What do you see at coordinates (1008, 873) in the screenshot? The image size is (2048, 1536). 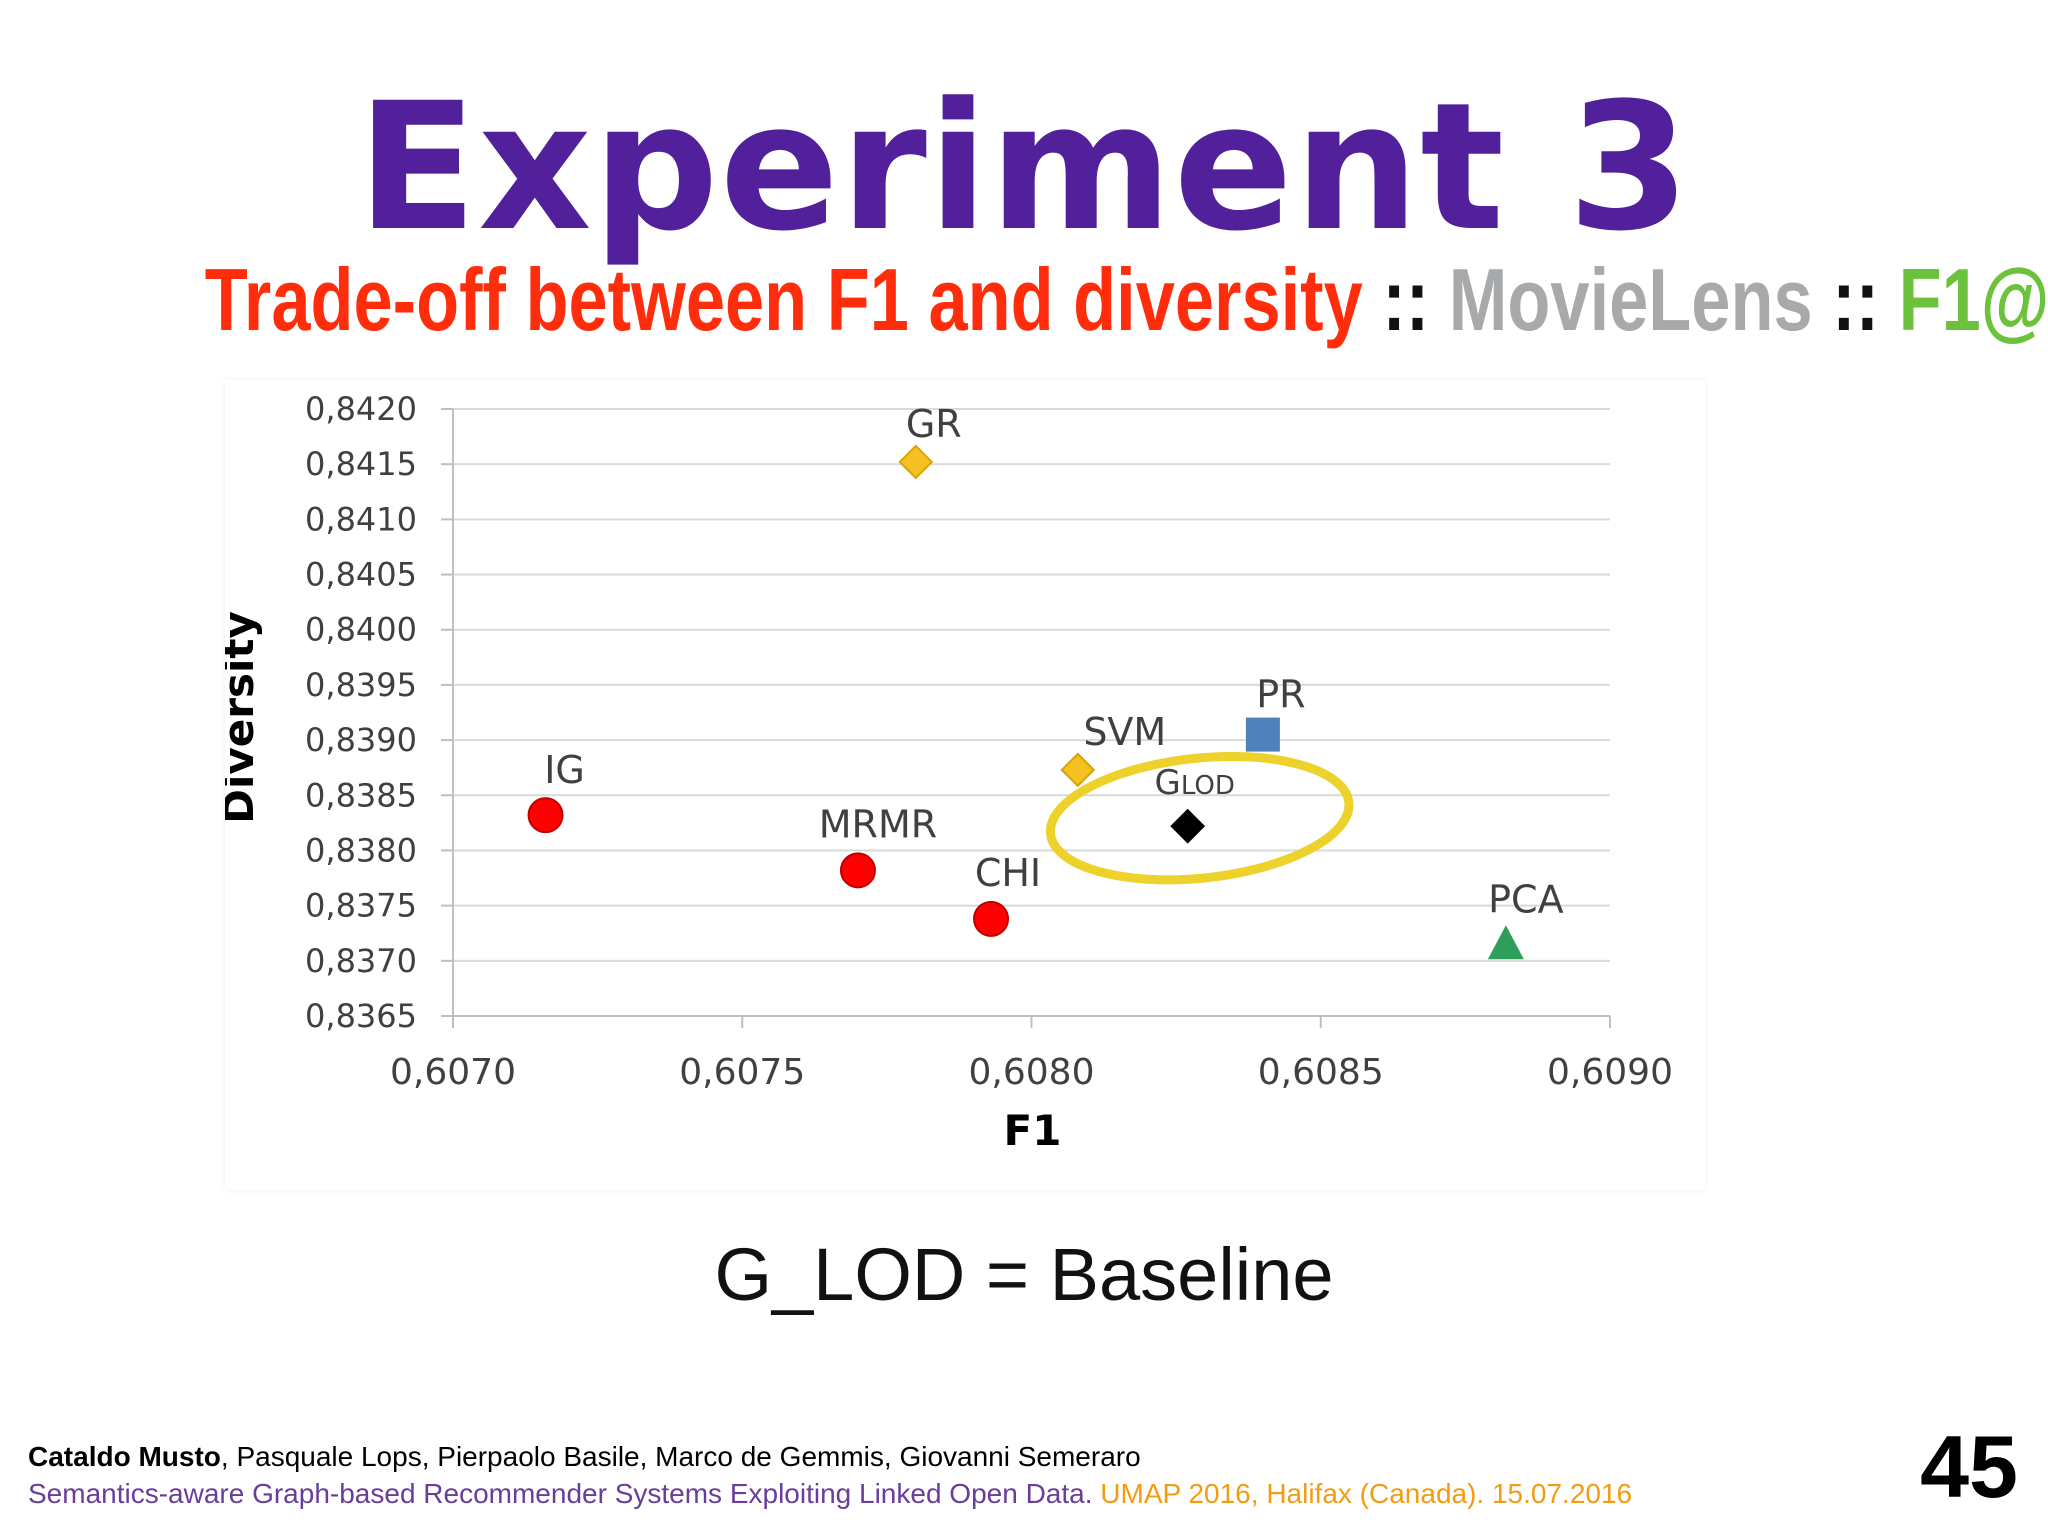 I see `point-label-chi: CHI` at bounding box center [1008, 873].